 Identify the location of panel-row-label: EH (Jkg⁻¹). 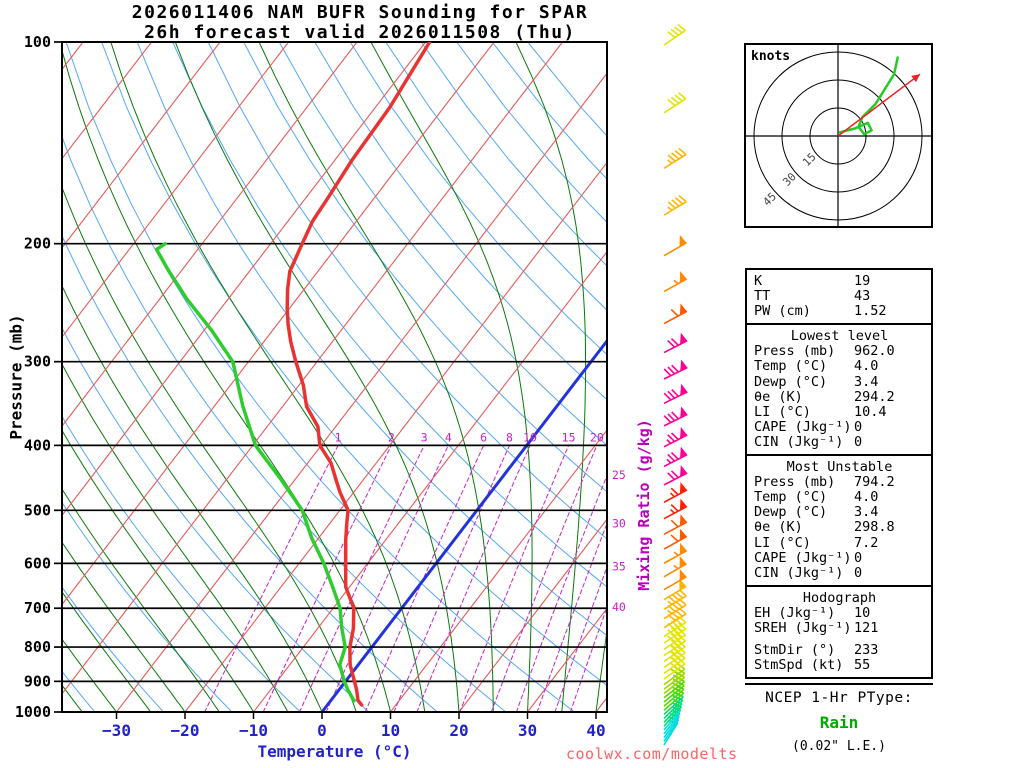
(795, 612).